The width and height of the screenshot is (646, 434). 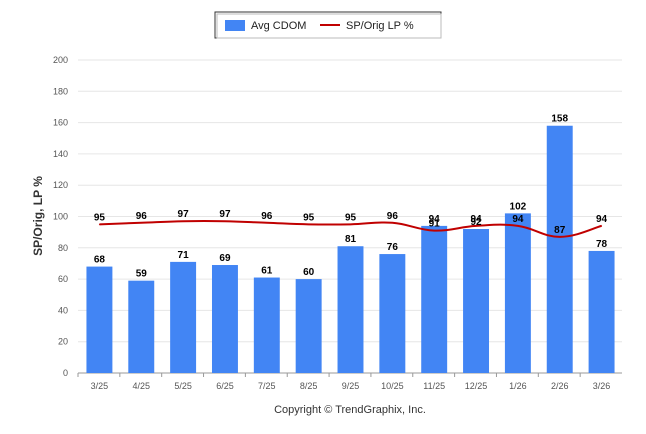 I want to click on x-tick-label: 8/25, so click(x=309, y=386).